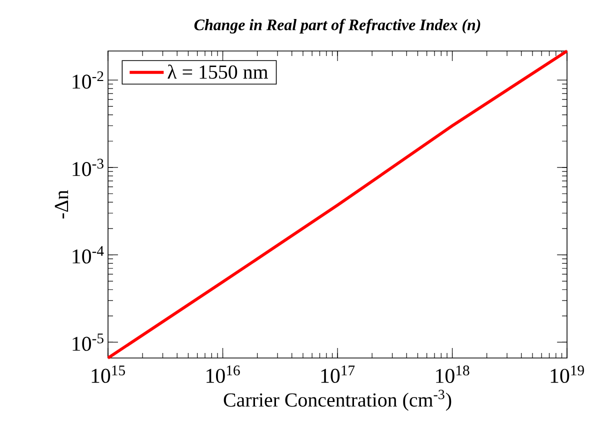 The image size is (591, 442). Describe the element at coordinates (567, 374) in the screenshot. I see `x-tick-label: 10$^{19}$` at that location.